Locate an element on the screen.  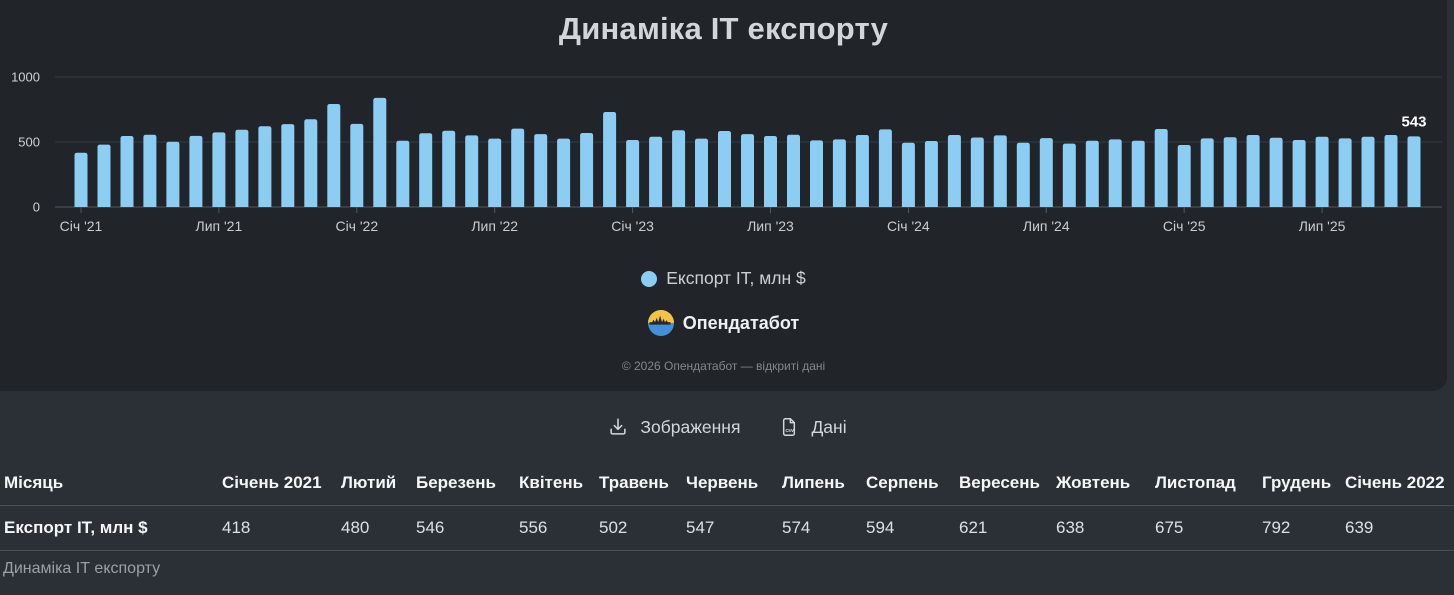
download-data-button: csv Дані is located at coordinates (812, 427).